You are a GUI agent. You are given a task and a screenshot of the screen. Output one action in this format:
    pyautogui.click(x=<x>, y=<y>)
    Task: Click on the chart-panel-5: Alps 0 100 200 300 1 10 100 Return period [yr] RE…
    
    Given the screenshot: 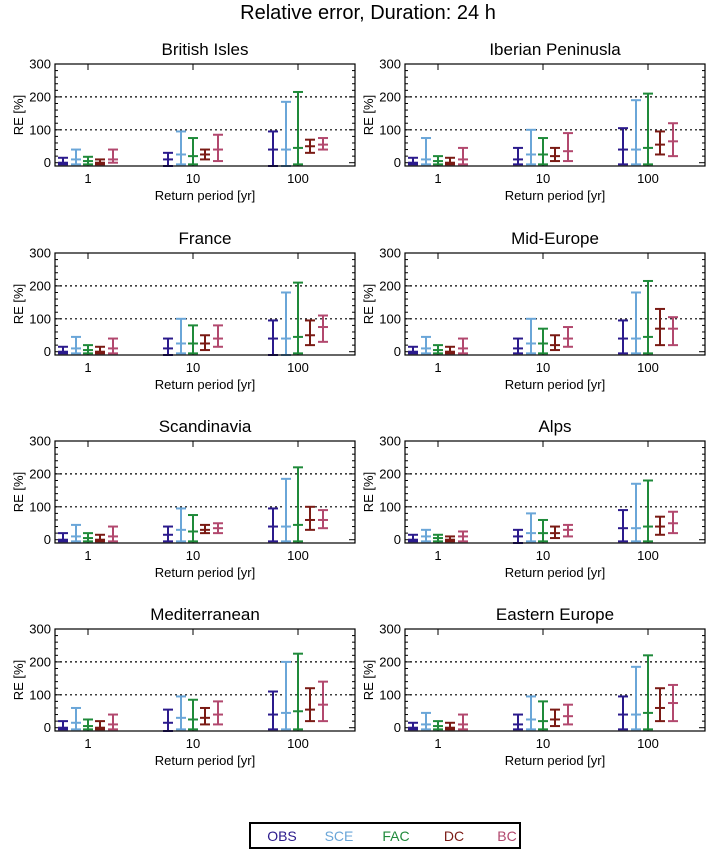 What is the action you would take?
    pyautogui.click(x=533, y=498)
    